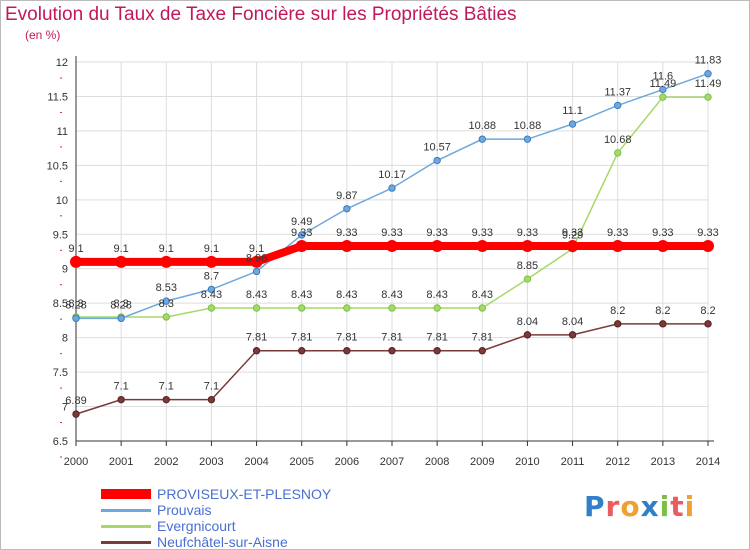 This screenshot has height=550, width=750. Describe the element at coordinates (527, 266) in the screenshot. I see `data-label: 8.85` at that location.